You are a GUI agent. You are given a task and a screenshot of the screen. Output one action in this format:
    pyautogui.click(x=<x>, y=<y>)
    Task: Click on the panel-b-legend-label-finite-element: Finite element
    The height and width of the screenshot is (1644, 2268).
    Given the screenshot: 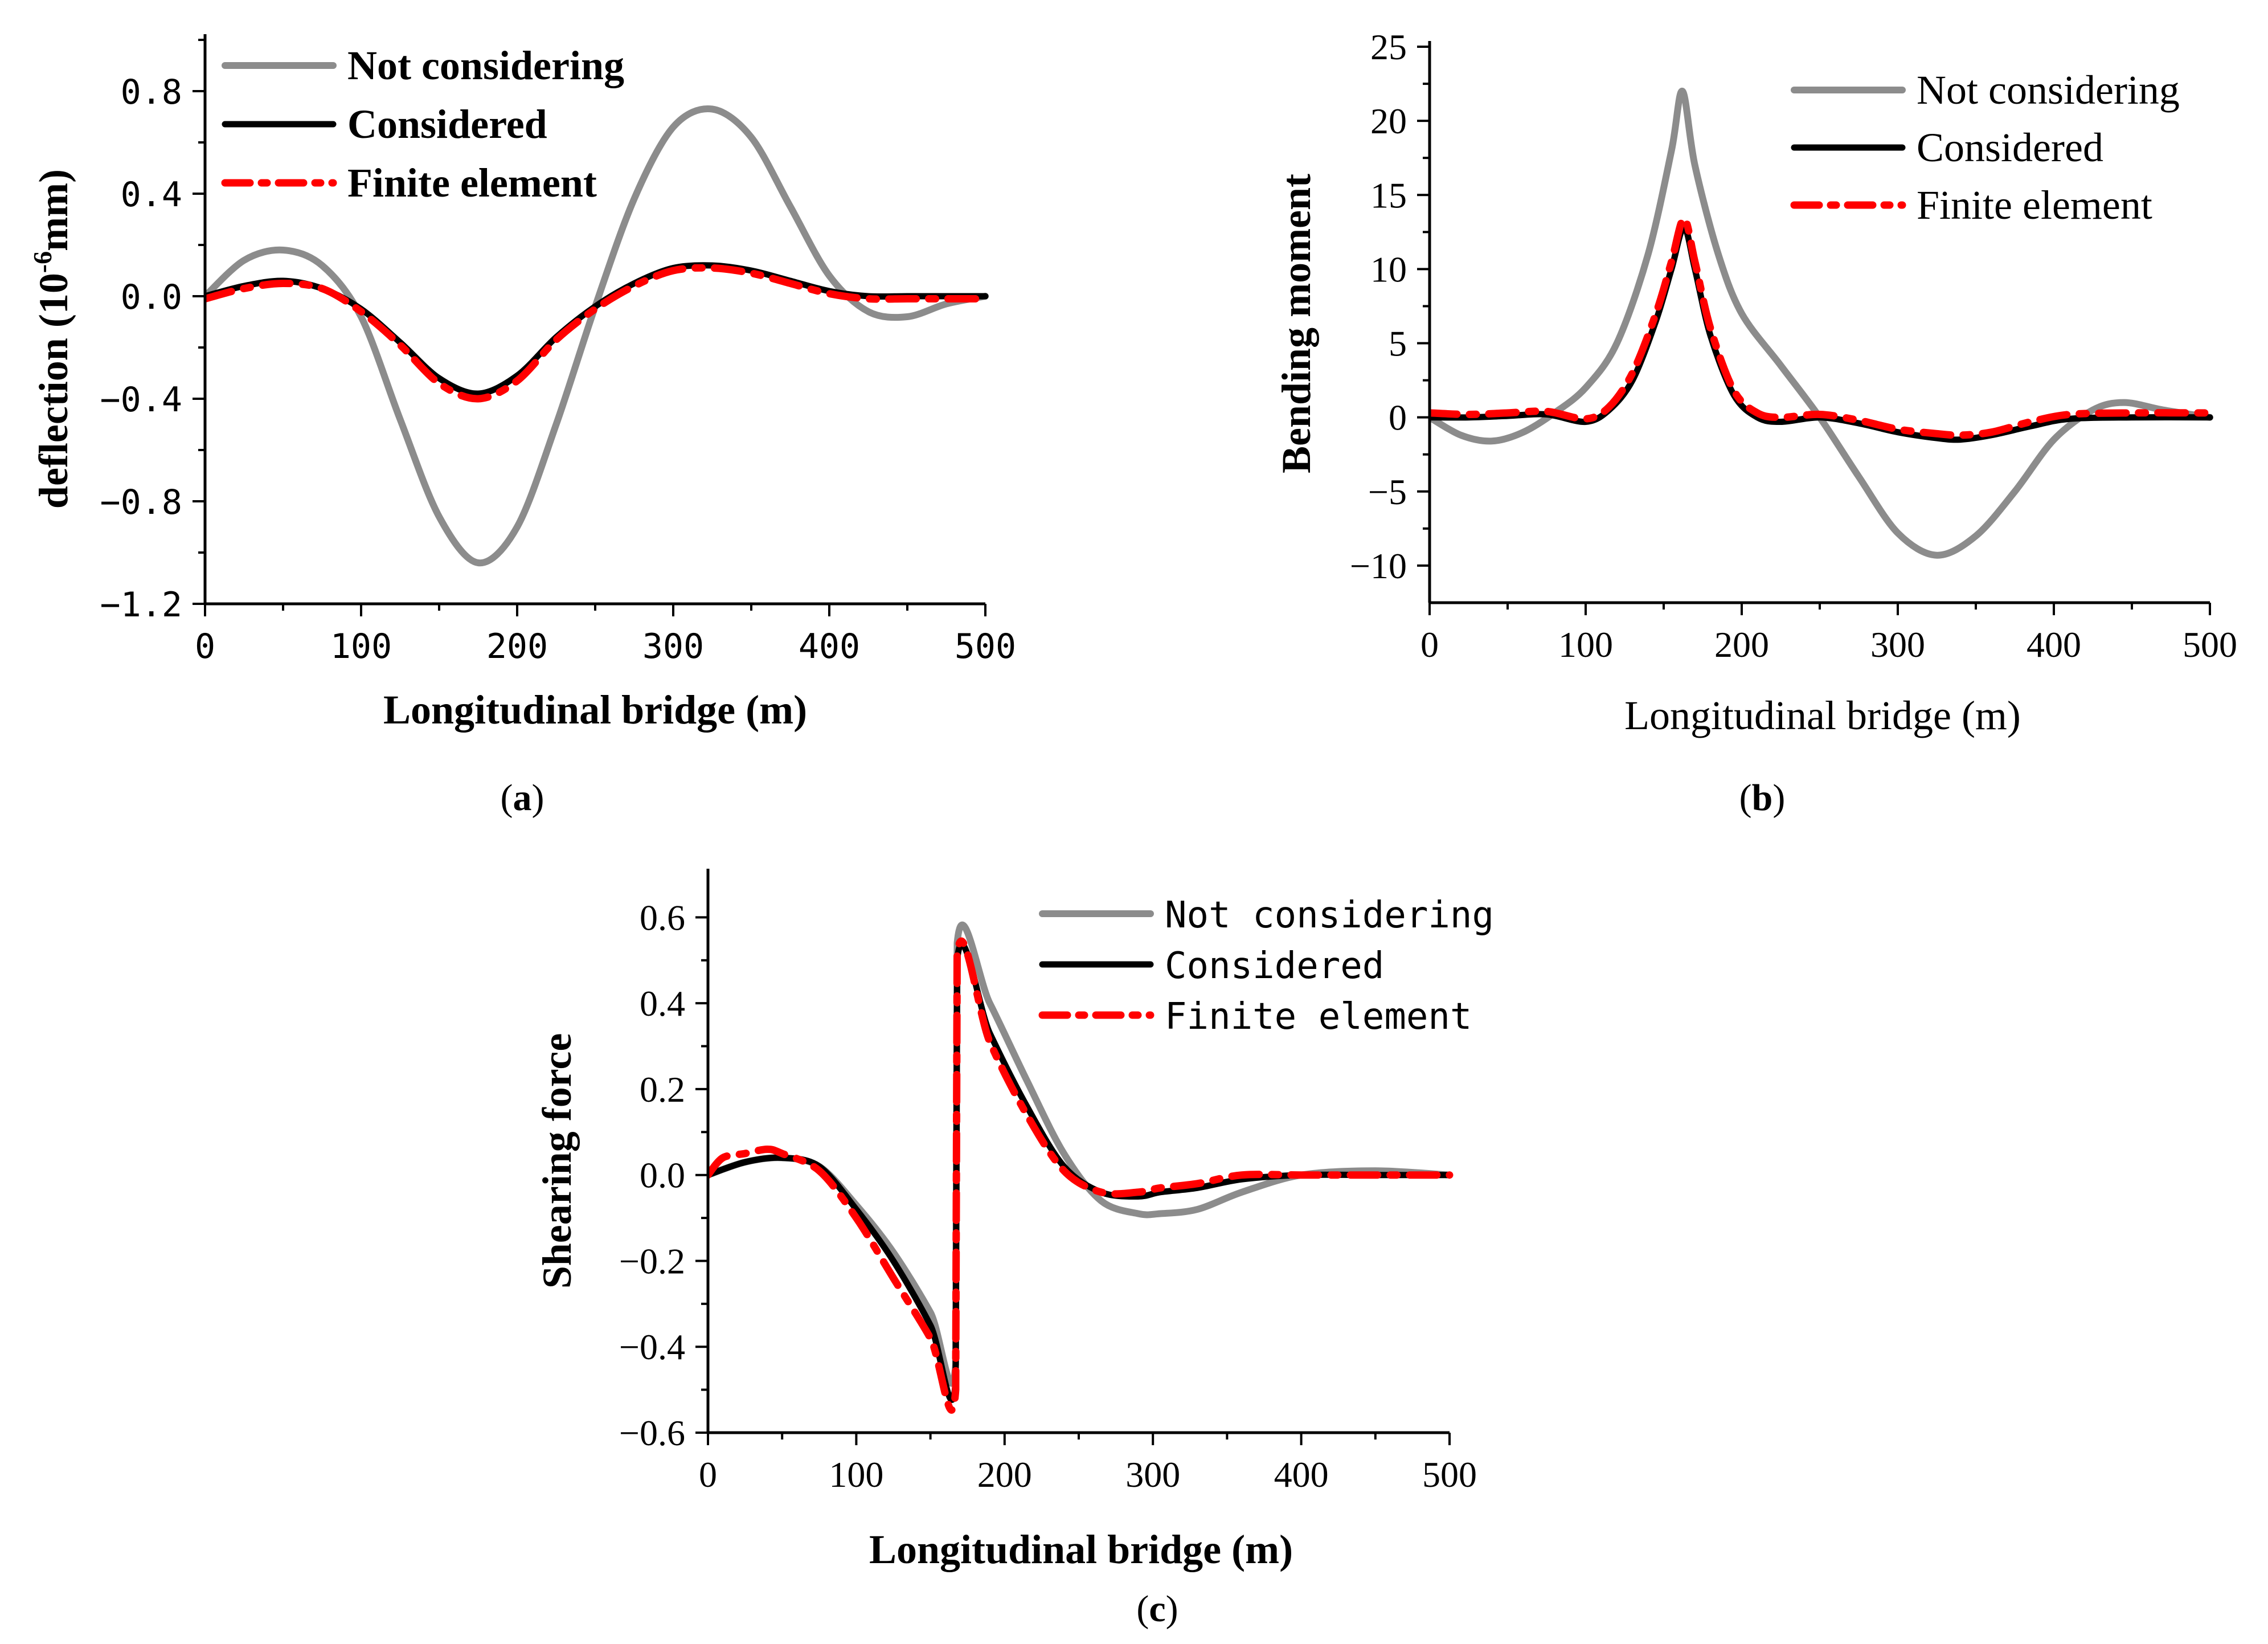 What is the action you would take?
    pyautogui.click(x=2034, y=205)
    